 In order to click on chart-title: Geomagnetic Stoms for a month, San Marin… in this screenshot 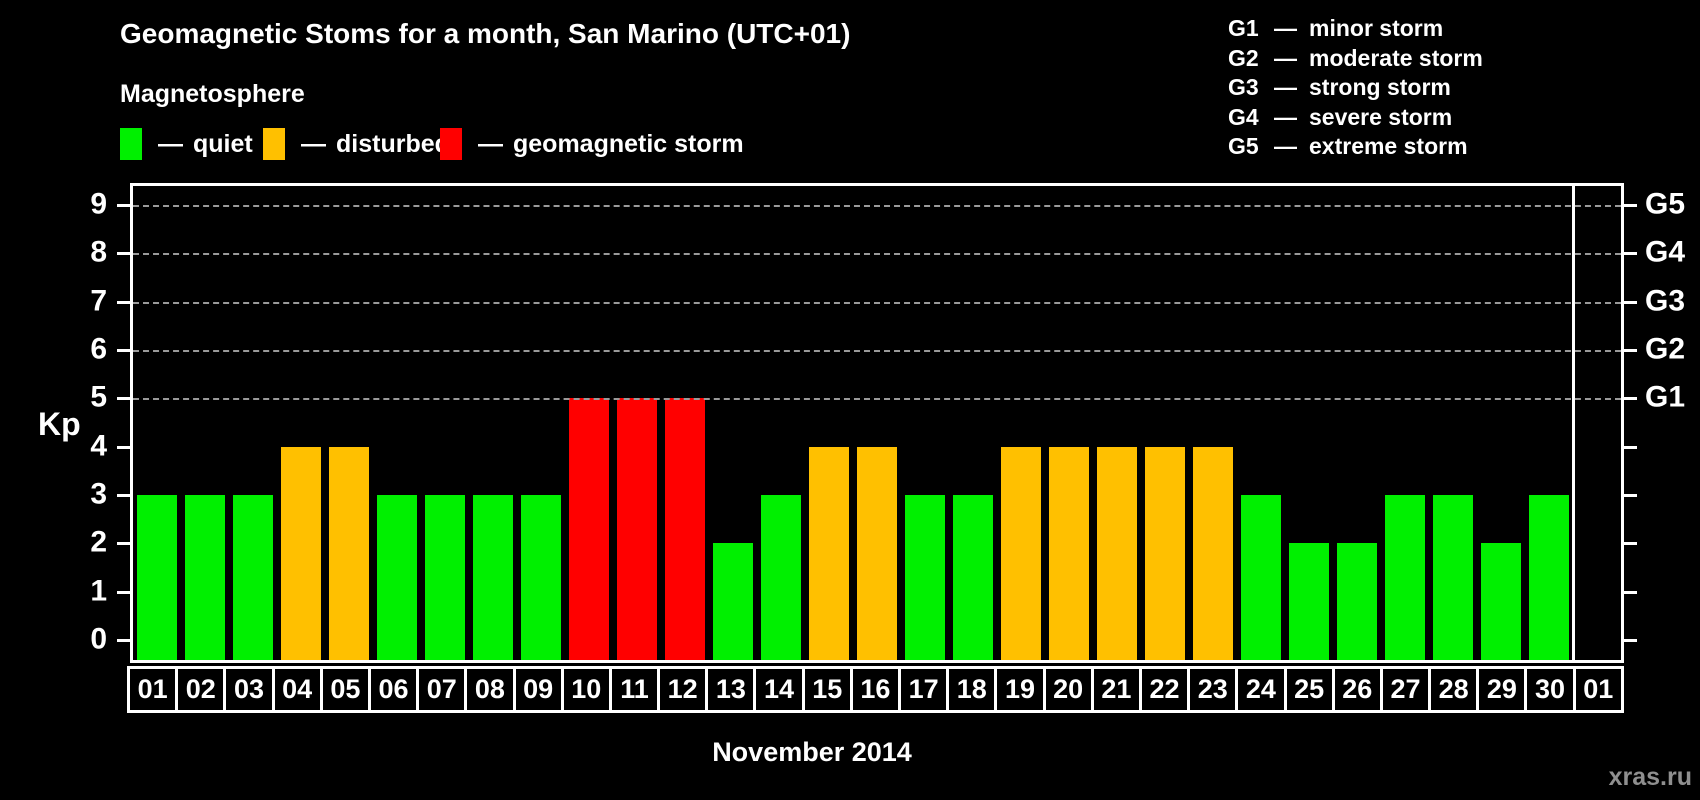, I will do `click(485, 33)`.